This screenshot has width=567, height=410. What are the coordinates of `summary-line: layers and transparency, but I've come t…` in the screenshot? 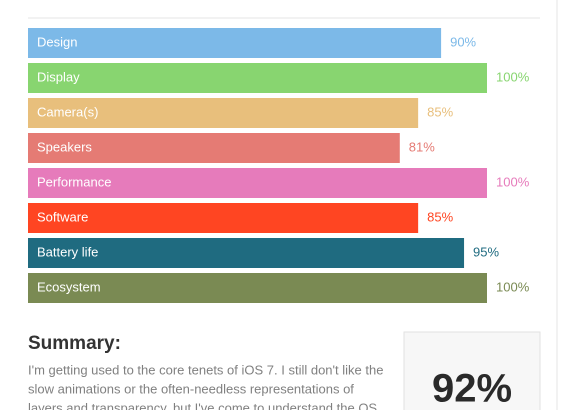 It's located at (202, 405).